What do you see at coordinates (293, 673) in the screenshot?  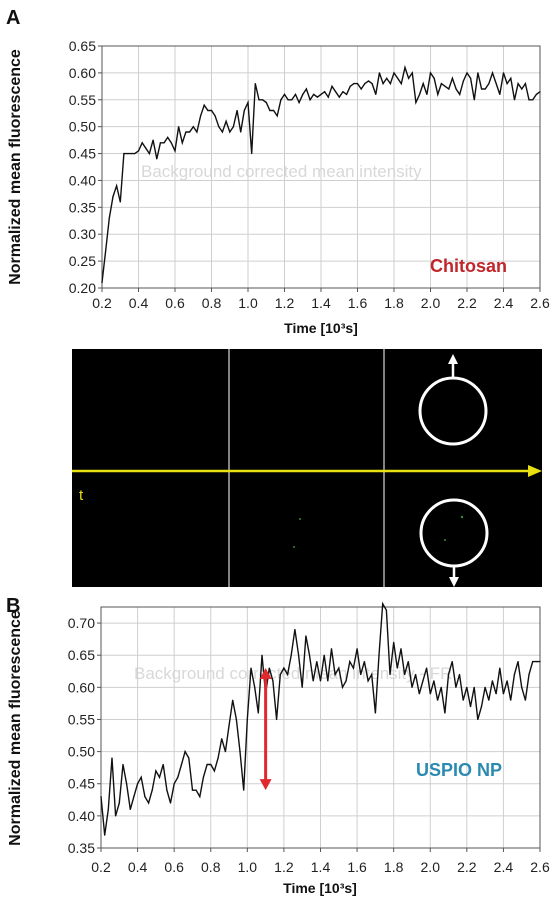 I see `watermark-text-b: Background corrected mean intensity - FR` at bounding box center [293, 673].